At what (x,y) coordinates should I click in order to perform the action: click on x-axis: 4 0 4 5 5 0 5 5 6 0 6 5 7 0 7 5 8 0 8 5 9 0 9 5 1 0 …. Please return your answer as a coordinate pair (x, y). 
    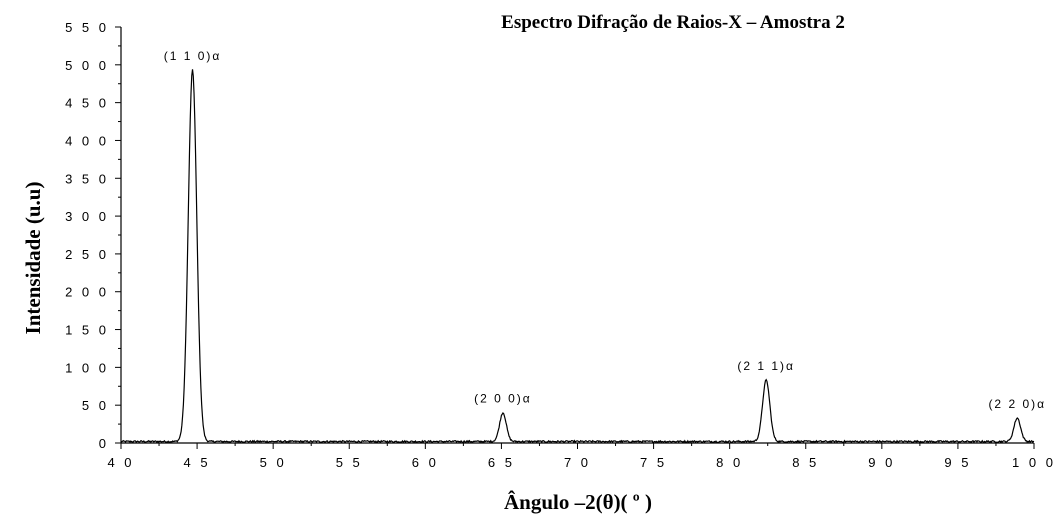
    Looking at the image, I should click on (580, 456).